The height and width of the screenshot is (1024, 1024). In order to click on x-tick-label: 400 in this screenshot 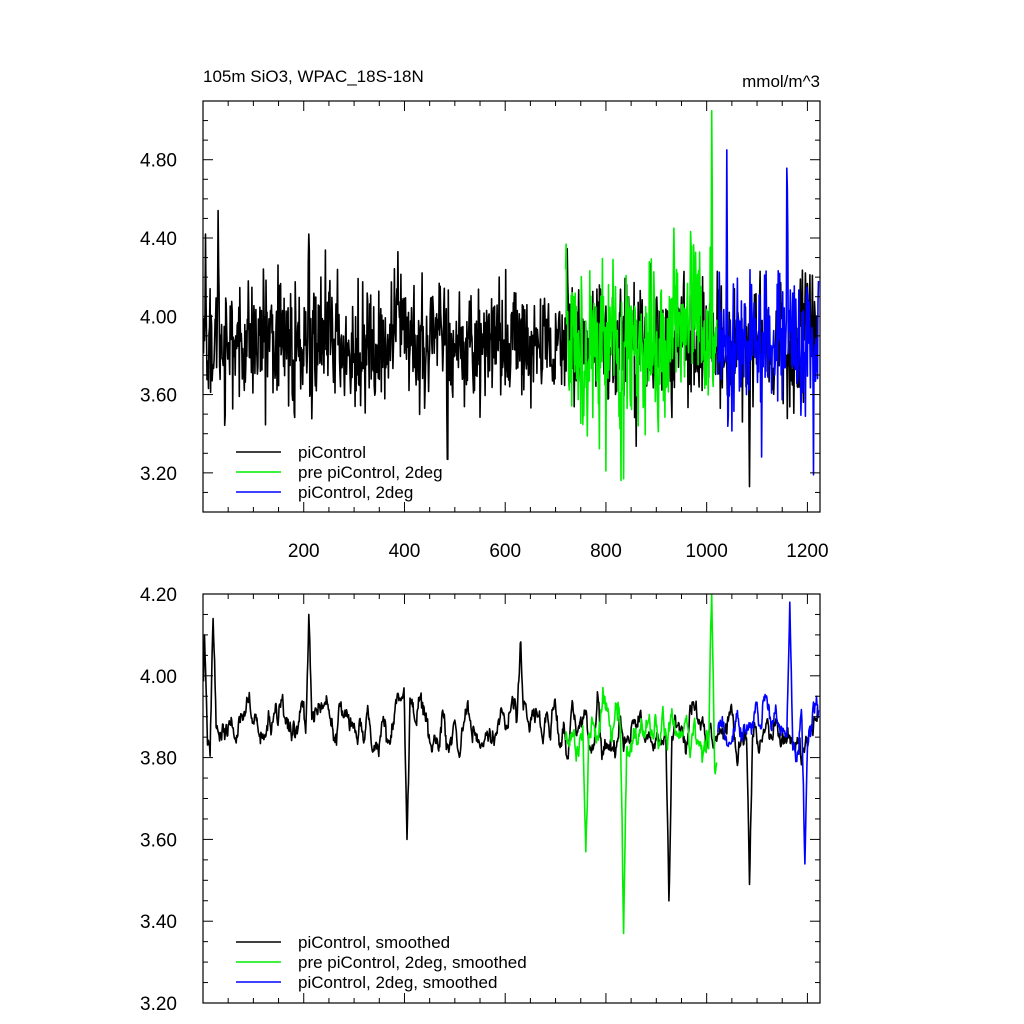, I will do `click(405, 551)`.